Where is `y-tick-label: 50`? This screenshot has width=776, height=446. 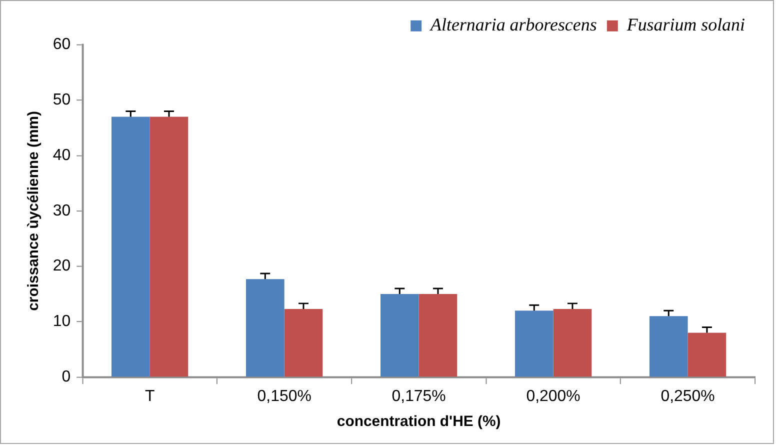
y-tick-label: 50 is located at coordinates (61, 100).